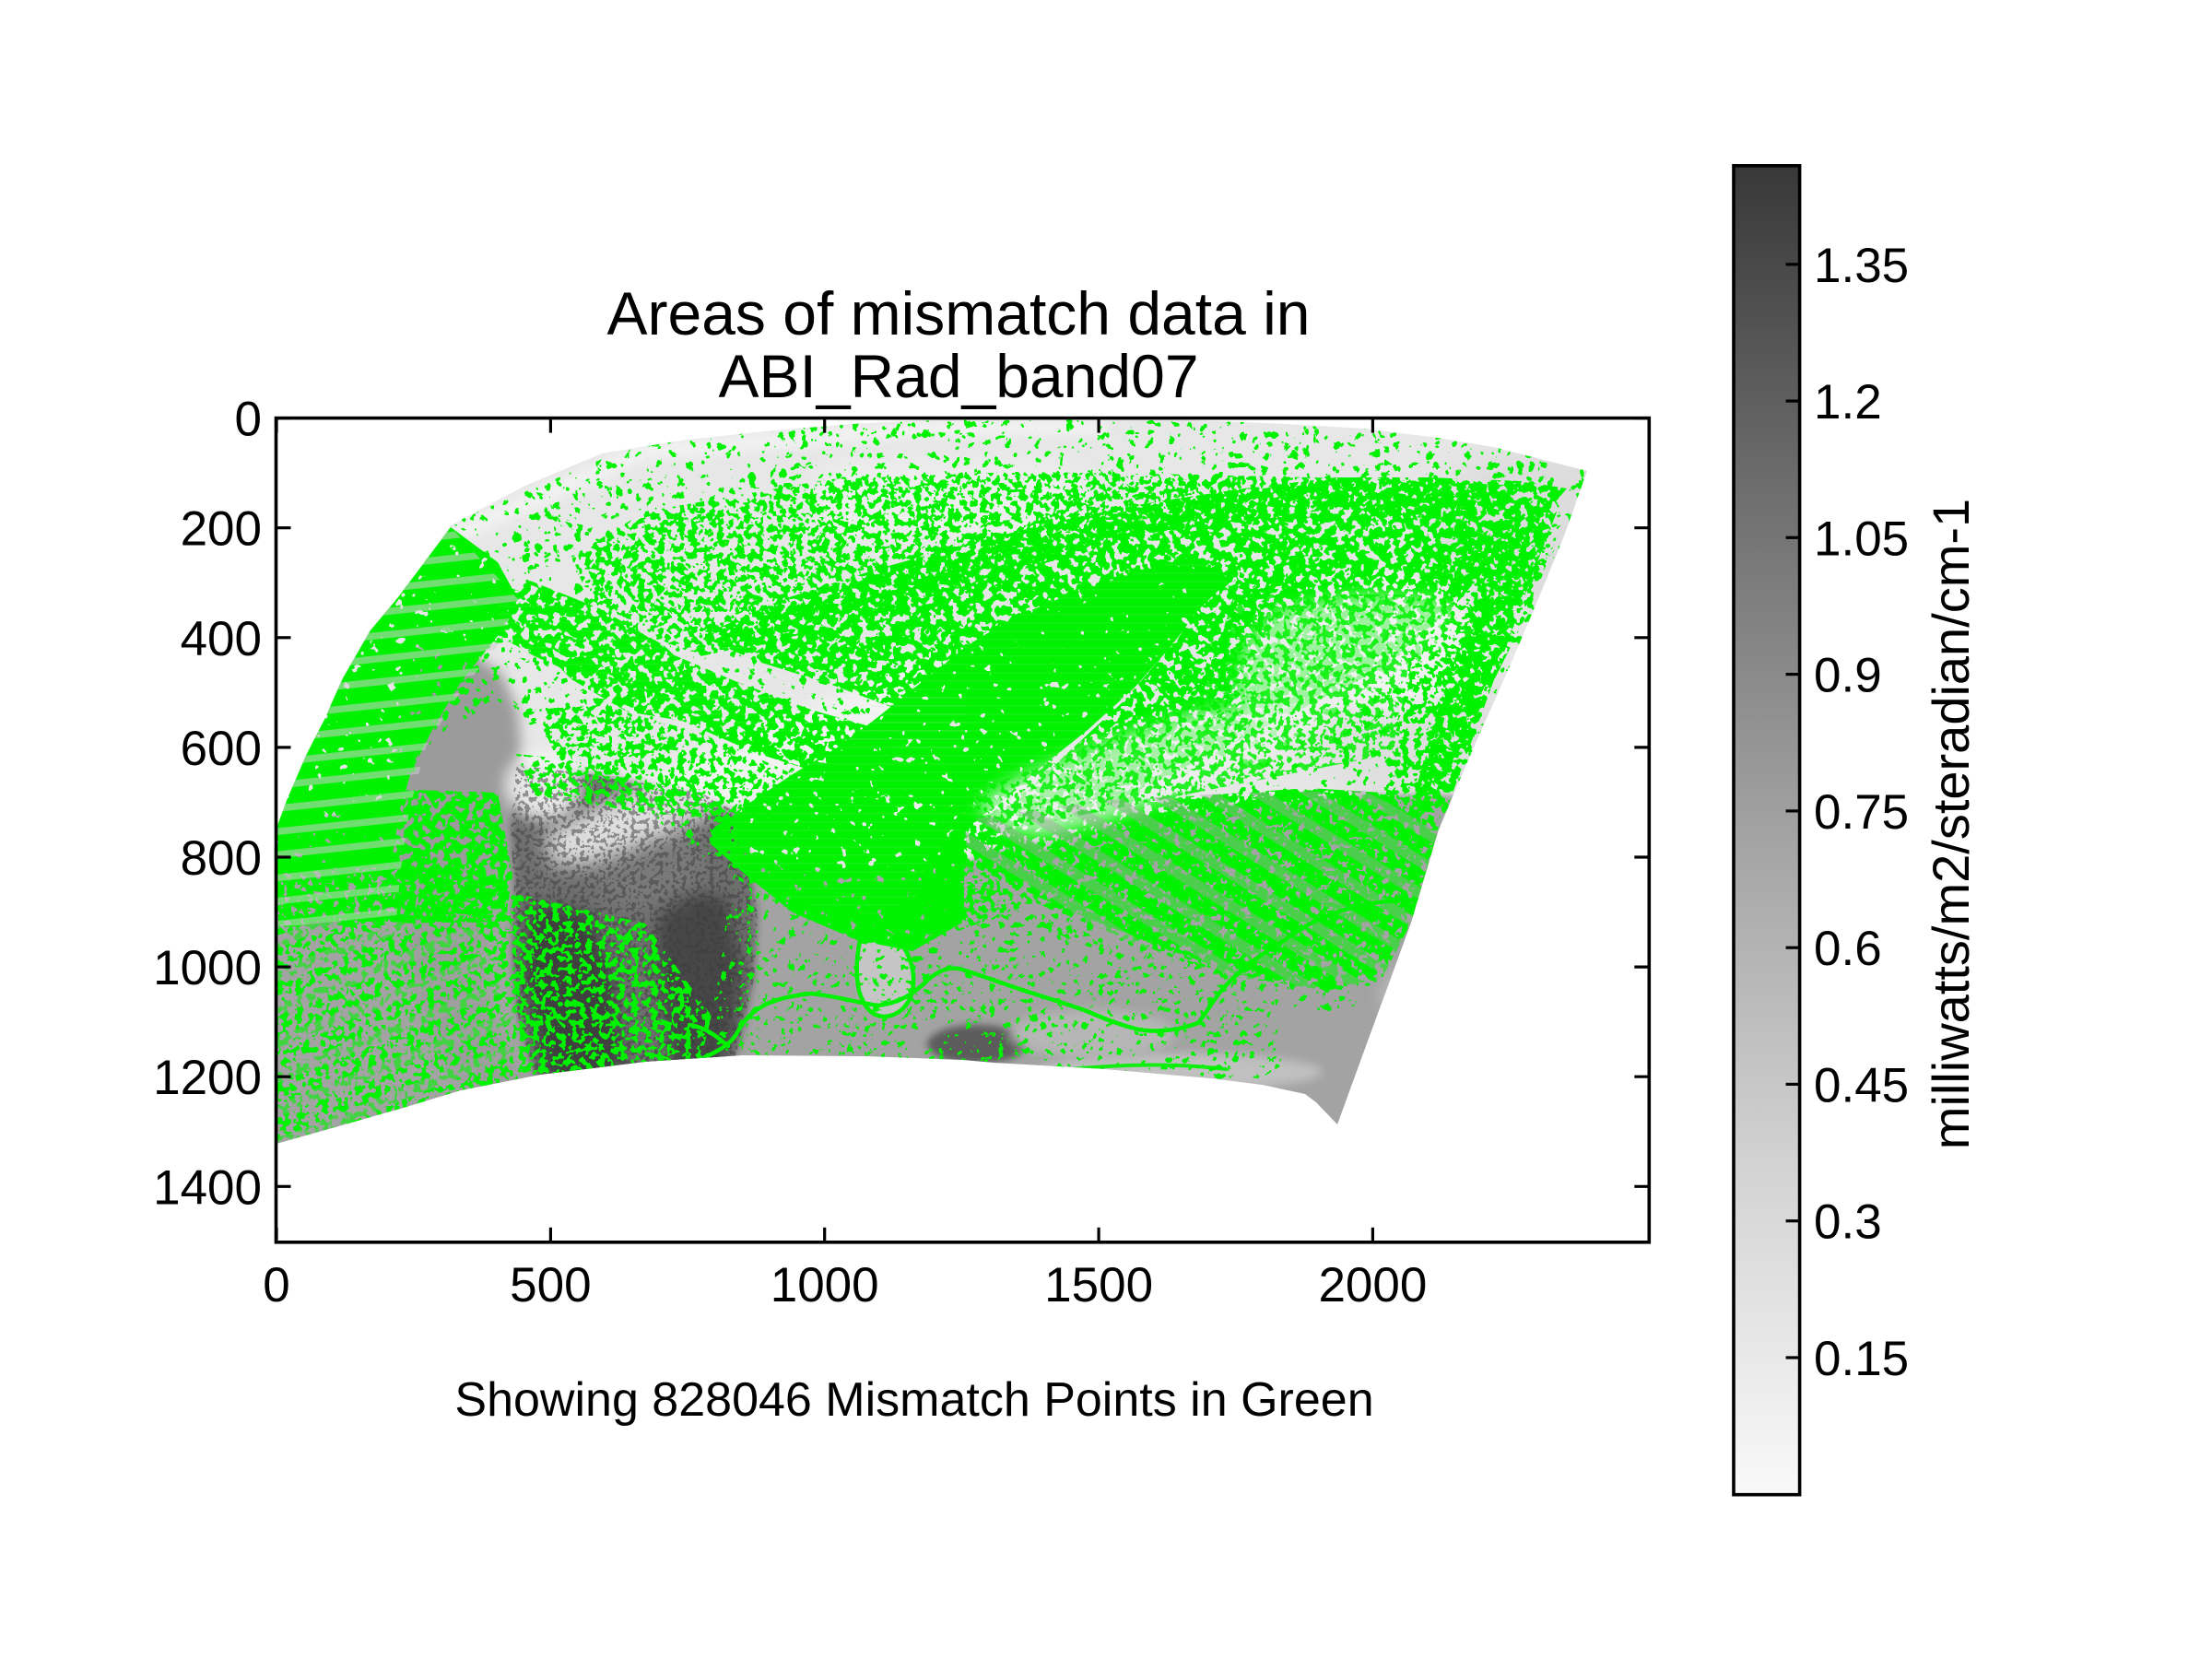  Describe the element at coordinates (550, 1285) in the screenshot. I see `svg-text: 500` at that location.